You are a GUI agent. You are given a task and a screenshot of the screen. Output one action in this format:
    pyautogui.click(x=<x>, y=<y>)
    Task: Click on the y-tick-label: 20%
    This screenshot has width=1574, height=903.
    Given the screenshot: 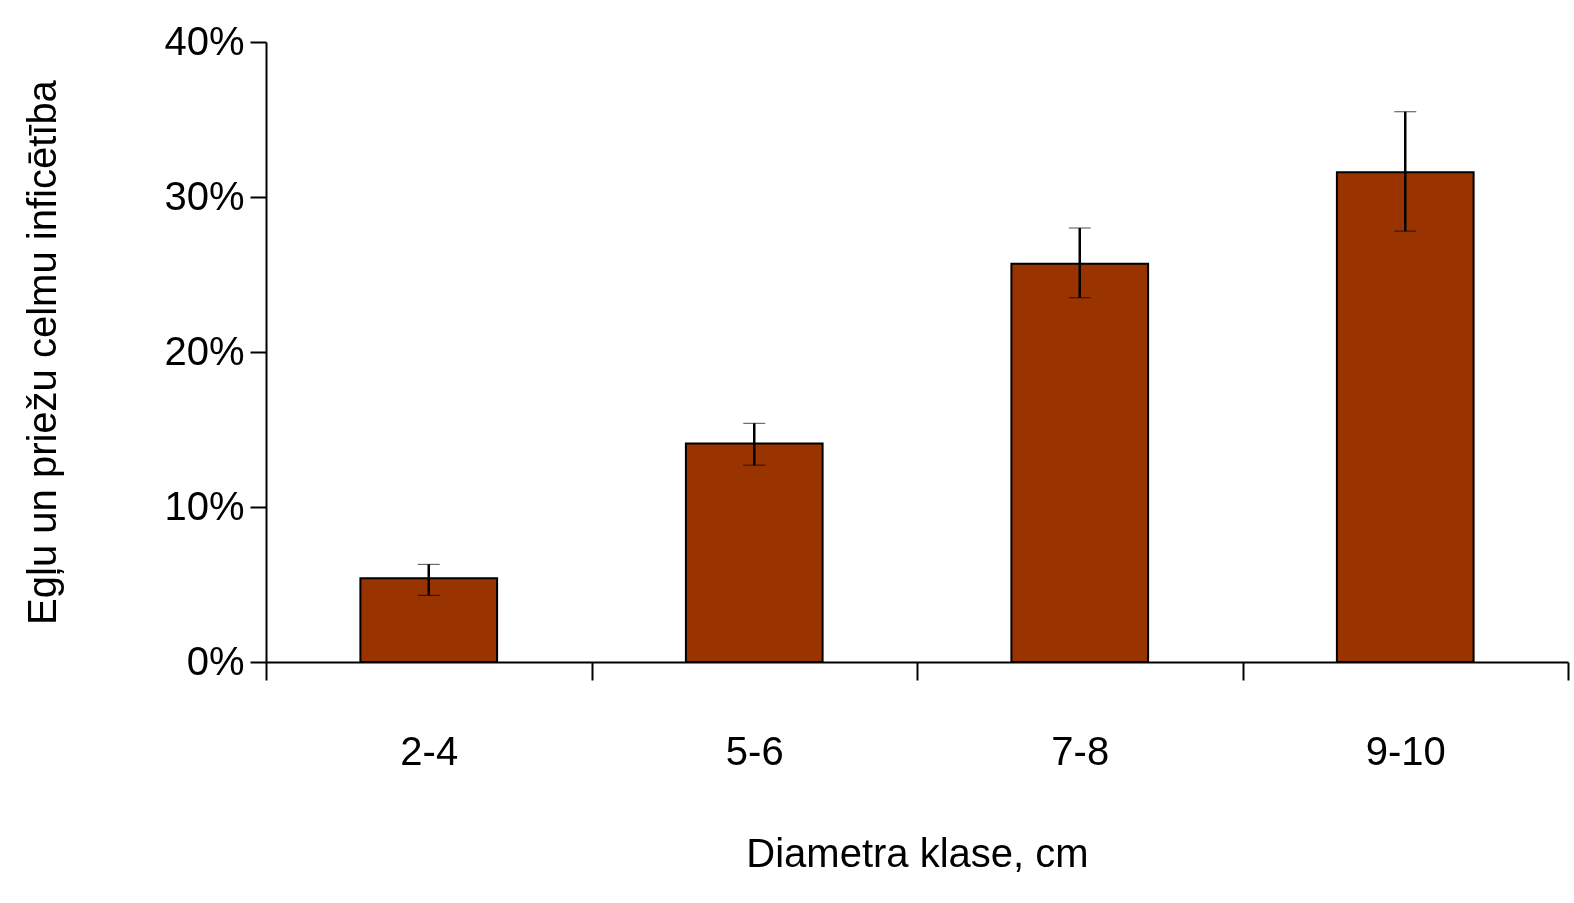 What is the action you would take?
    pyautogui.click(x=204, y=350)
    